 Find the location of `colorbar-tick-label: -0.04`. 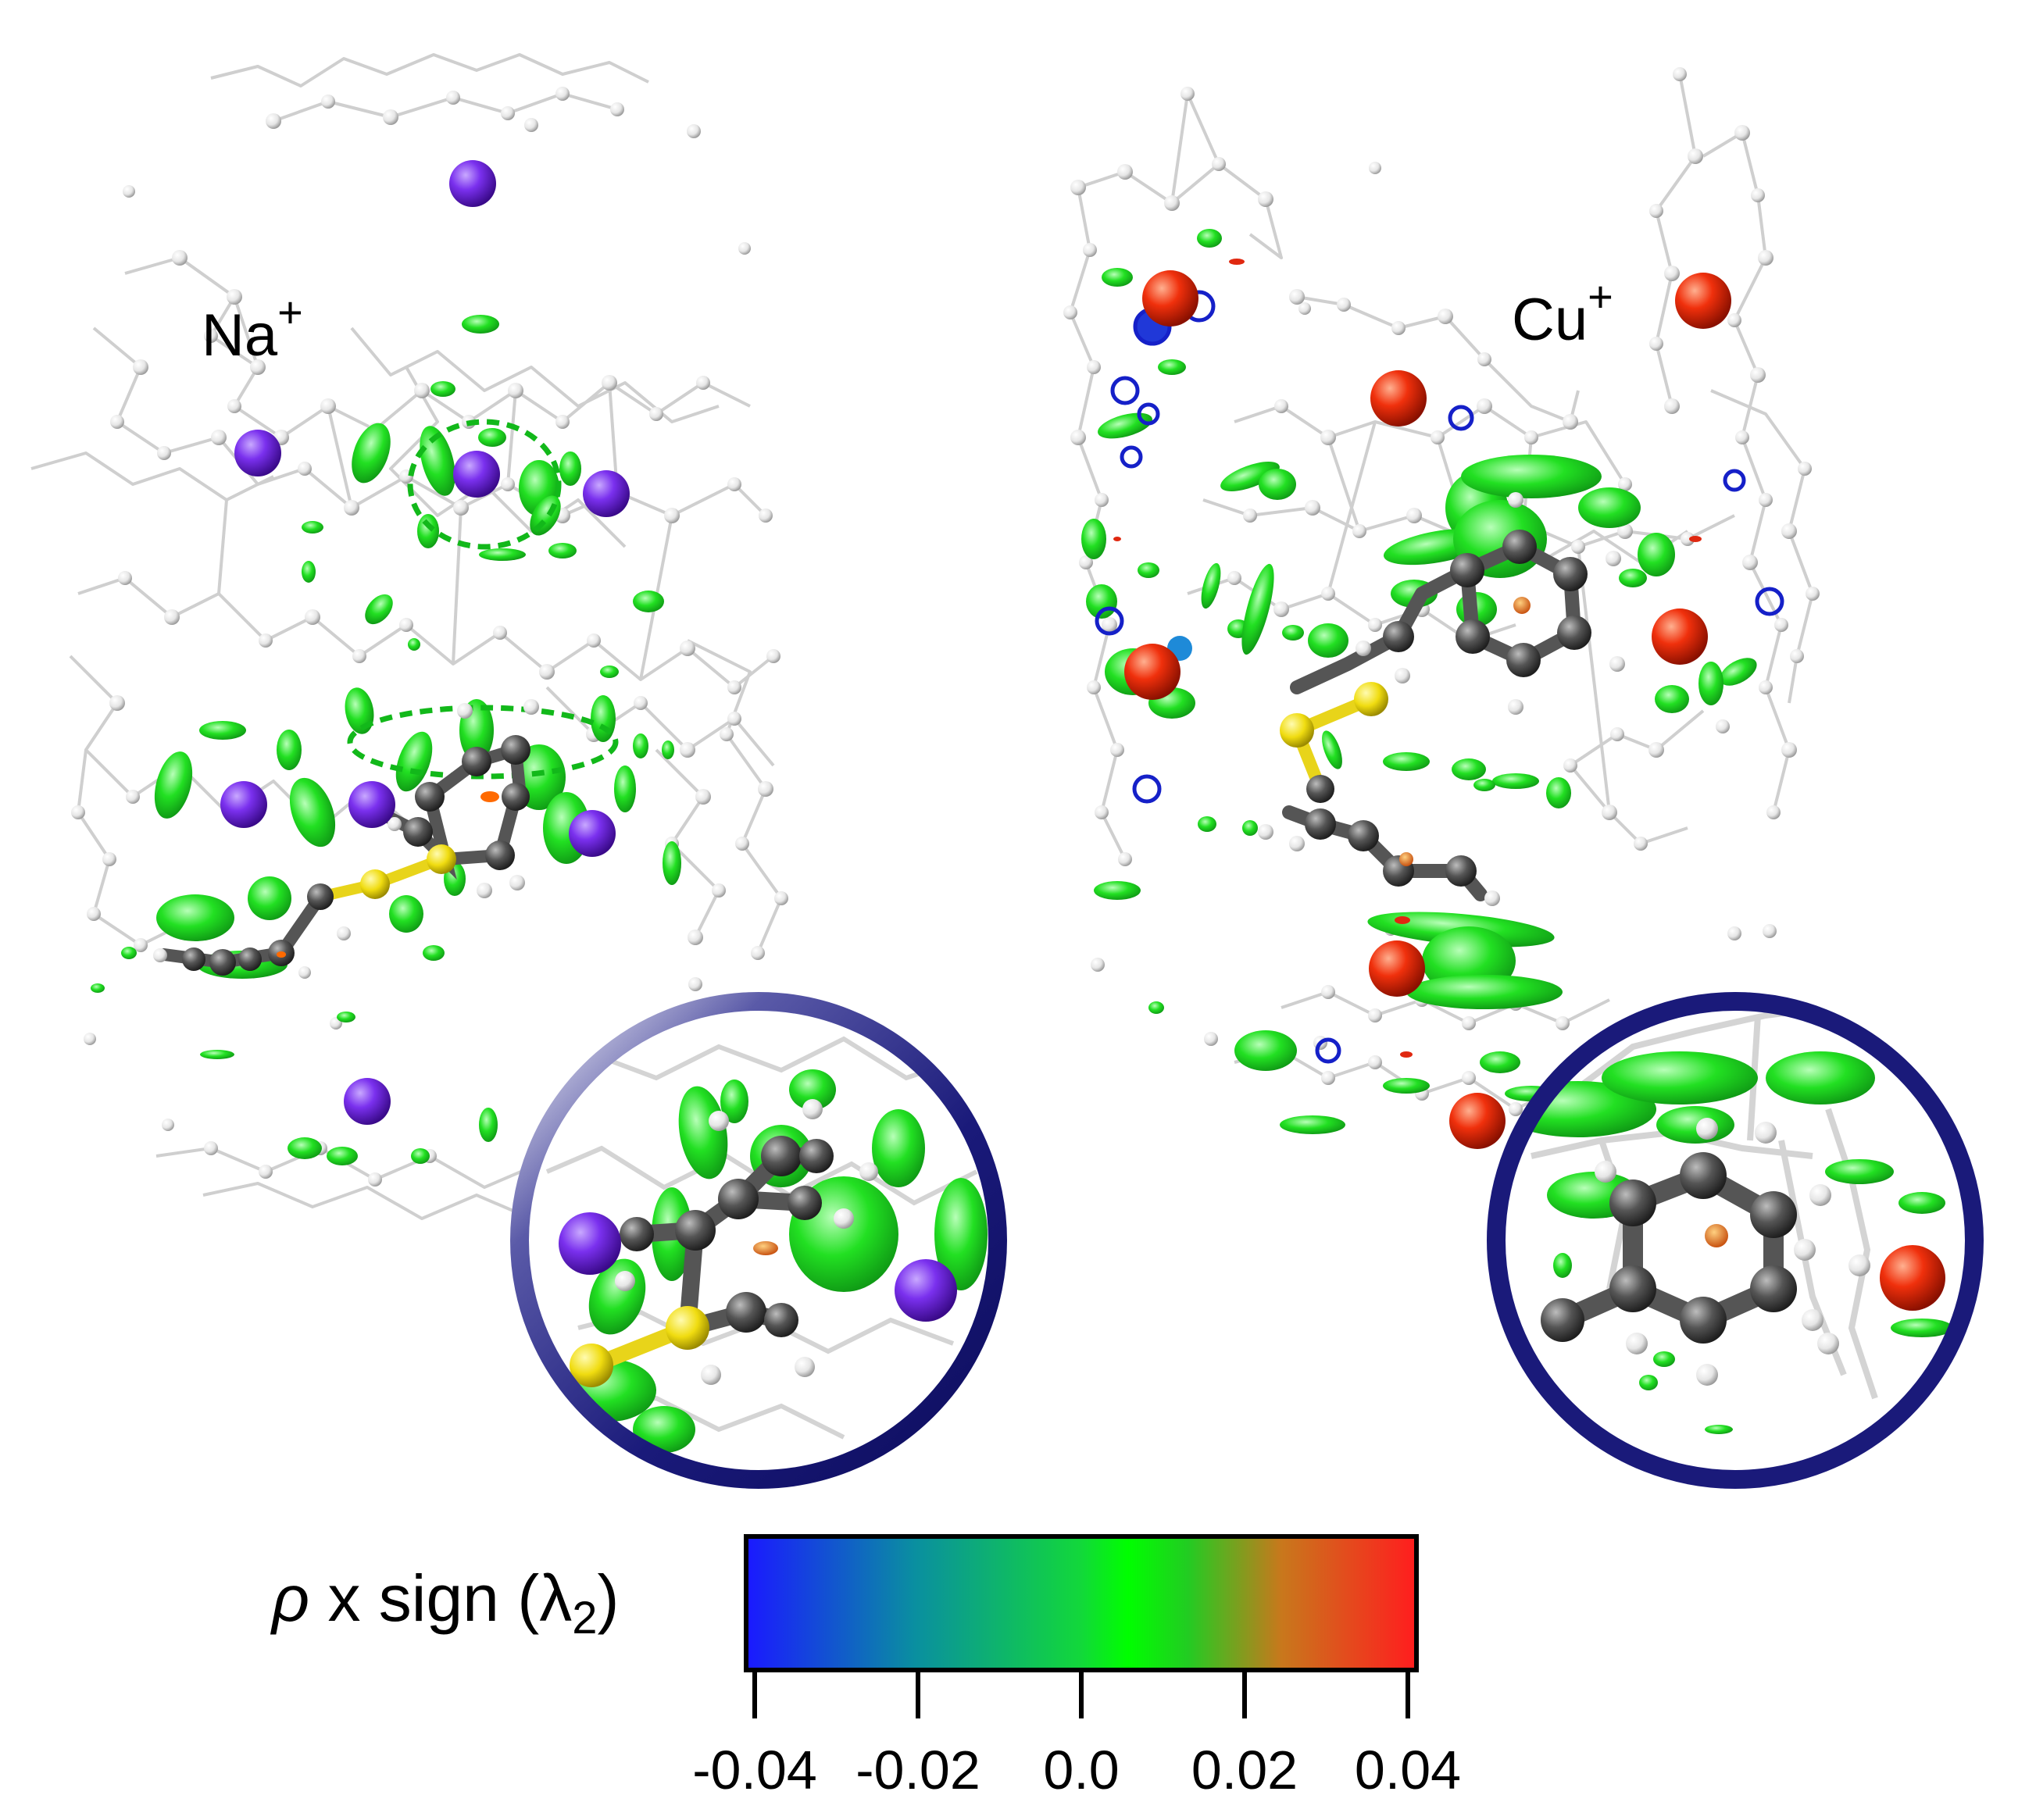

colorbar-tick-label: -0.04 is located at coordinates (754, 1770).